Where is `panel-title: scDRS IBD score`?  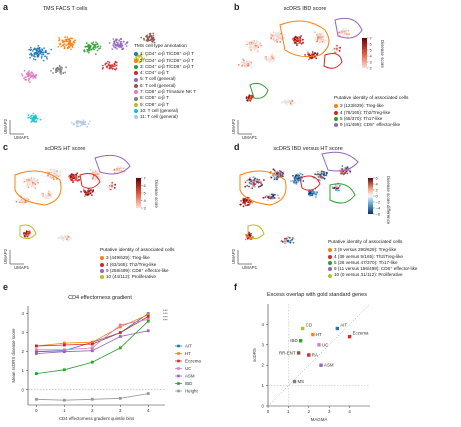
panel-title: scDRS IBD score is located at coordinates (305, 9).